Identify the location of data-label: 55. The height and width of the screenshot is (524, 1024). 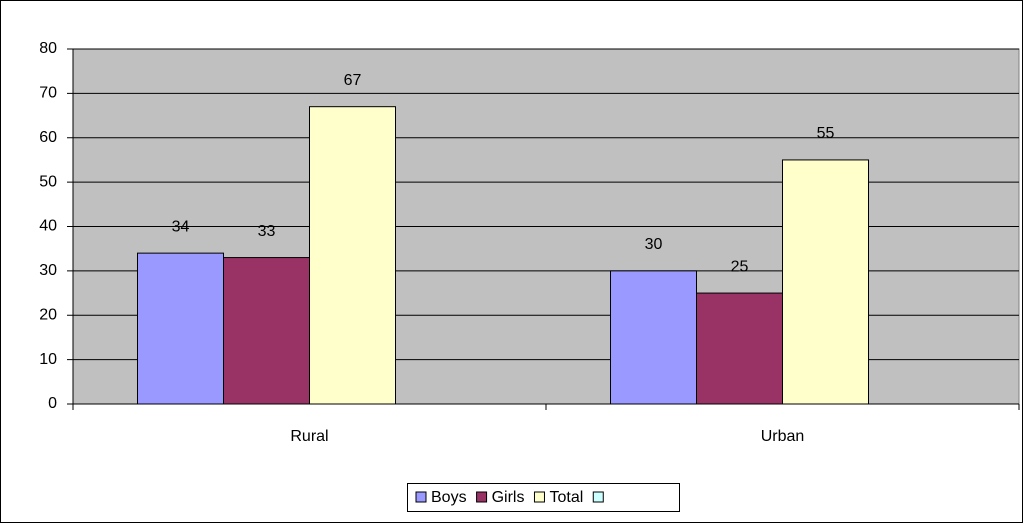
(826, 133).